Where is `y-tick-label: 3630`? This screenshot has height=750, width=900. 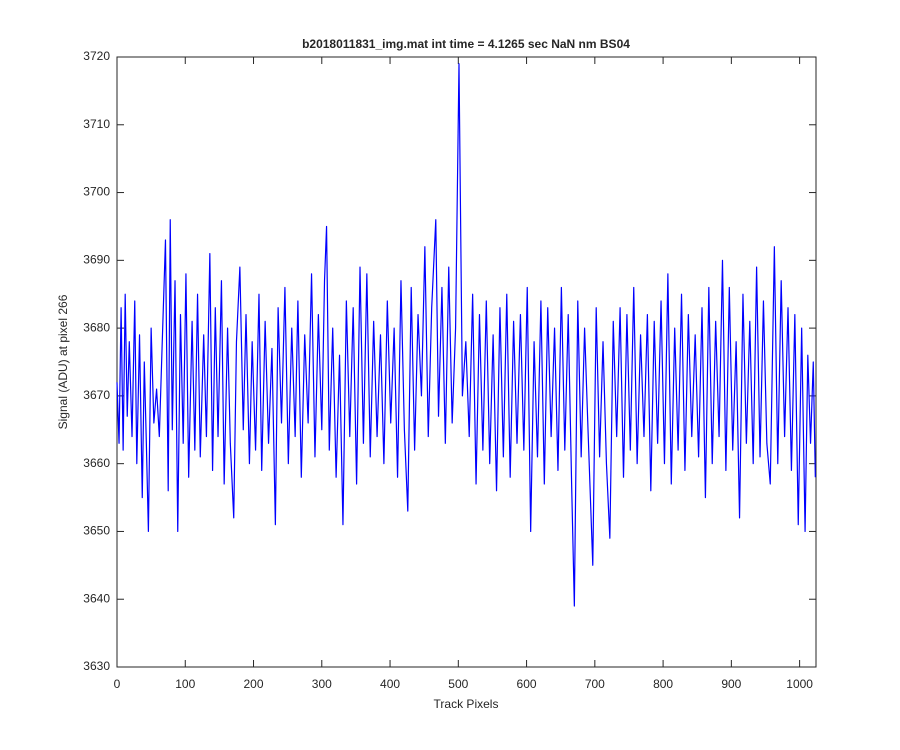
y-tick-label: 3630 is located at coordinates (96, 666).